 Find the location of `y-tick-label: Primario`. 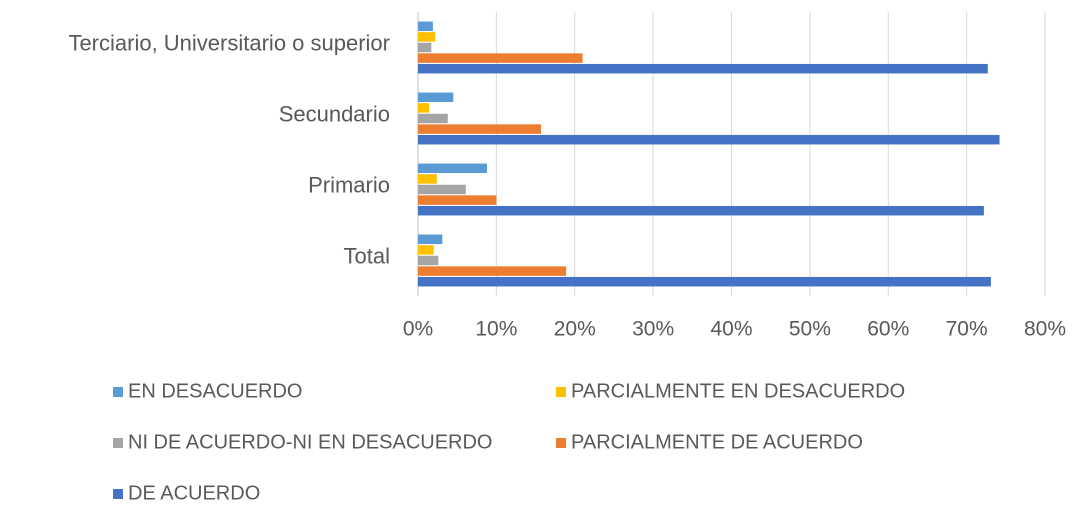

y-tick-label: Primario is located at coordinates (349, 184).